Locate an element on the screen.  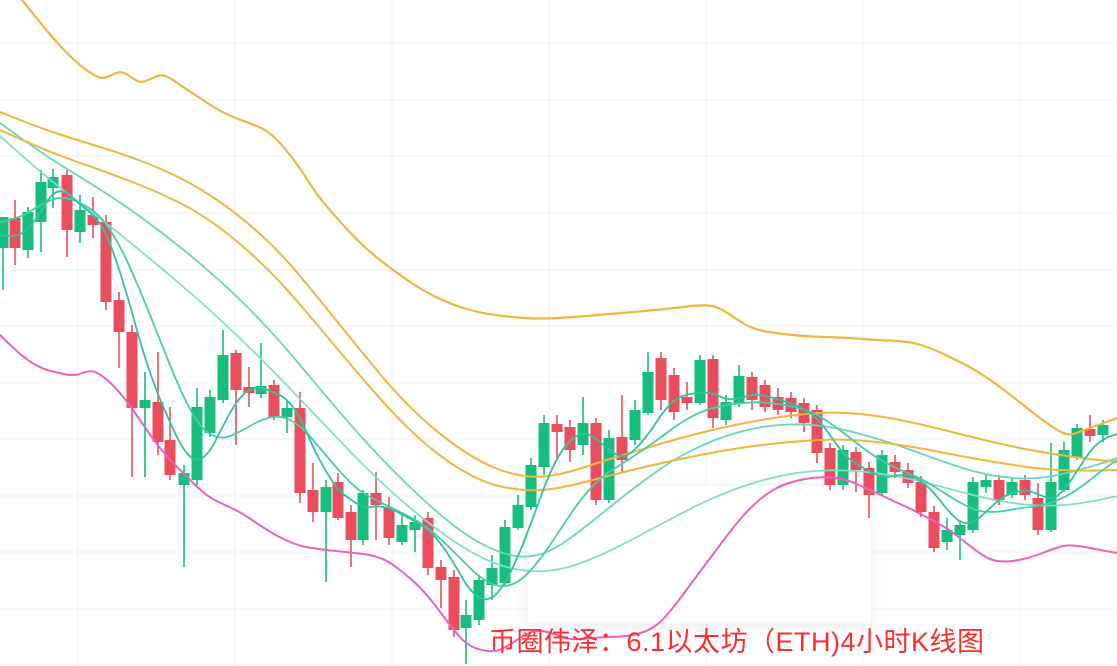
chart-title: 币圈伟泽：6.1以太坊（ETH)4小时K线图 is located at coordinates (737, 642).